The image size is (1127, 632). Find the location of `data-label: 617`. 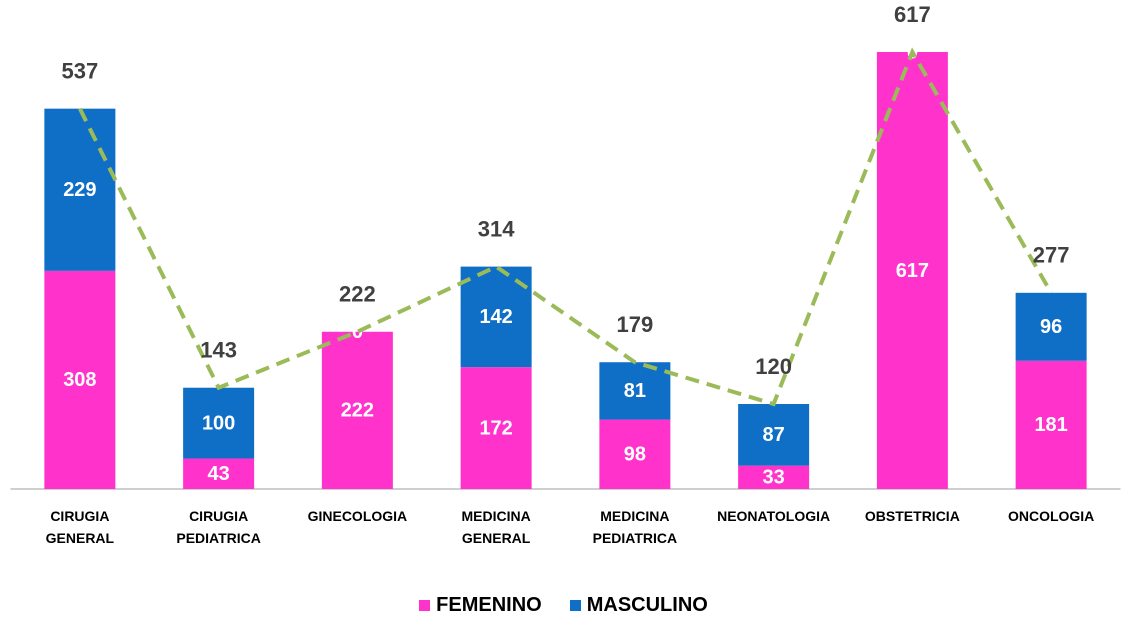

data-label: 617 is located at coordinates (912, 271).